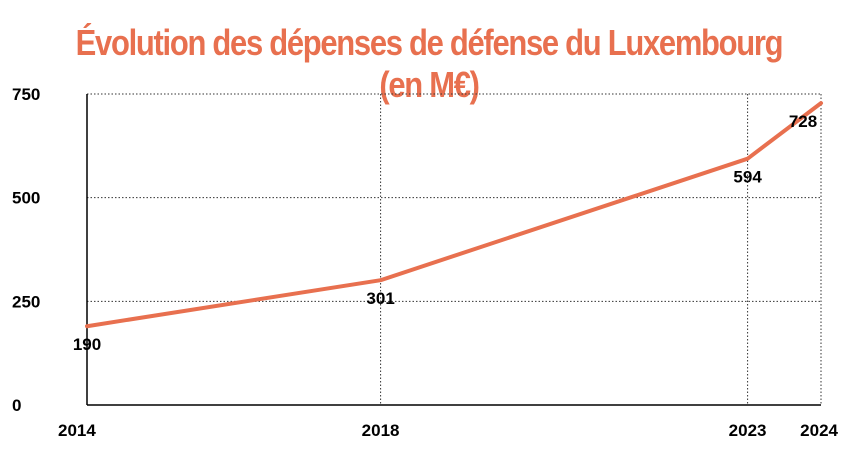 This screenshot has height=466, width=858. What do you see at coordinates (380, 298) in the screenshot?
I see `data-label: 301` at bounding box center [380, 298].